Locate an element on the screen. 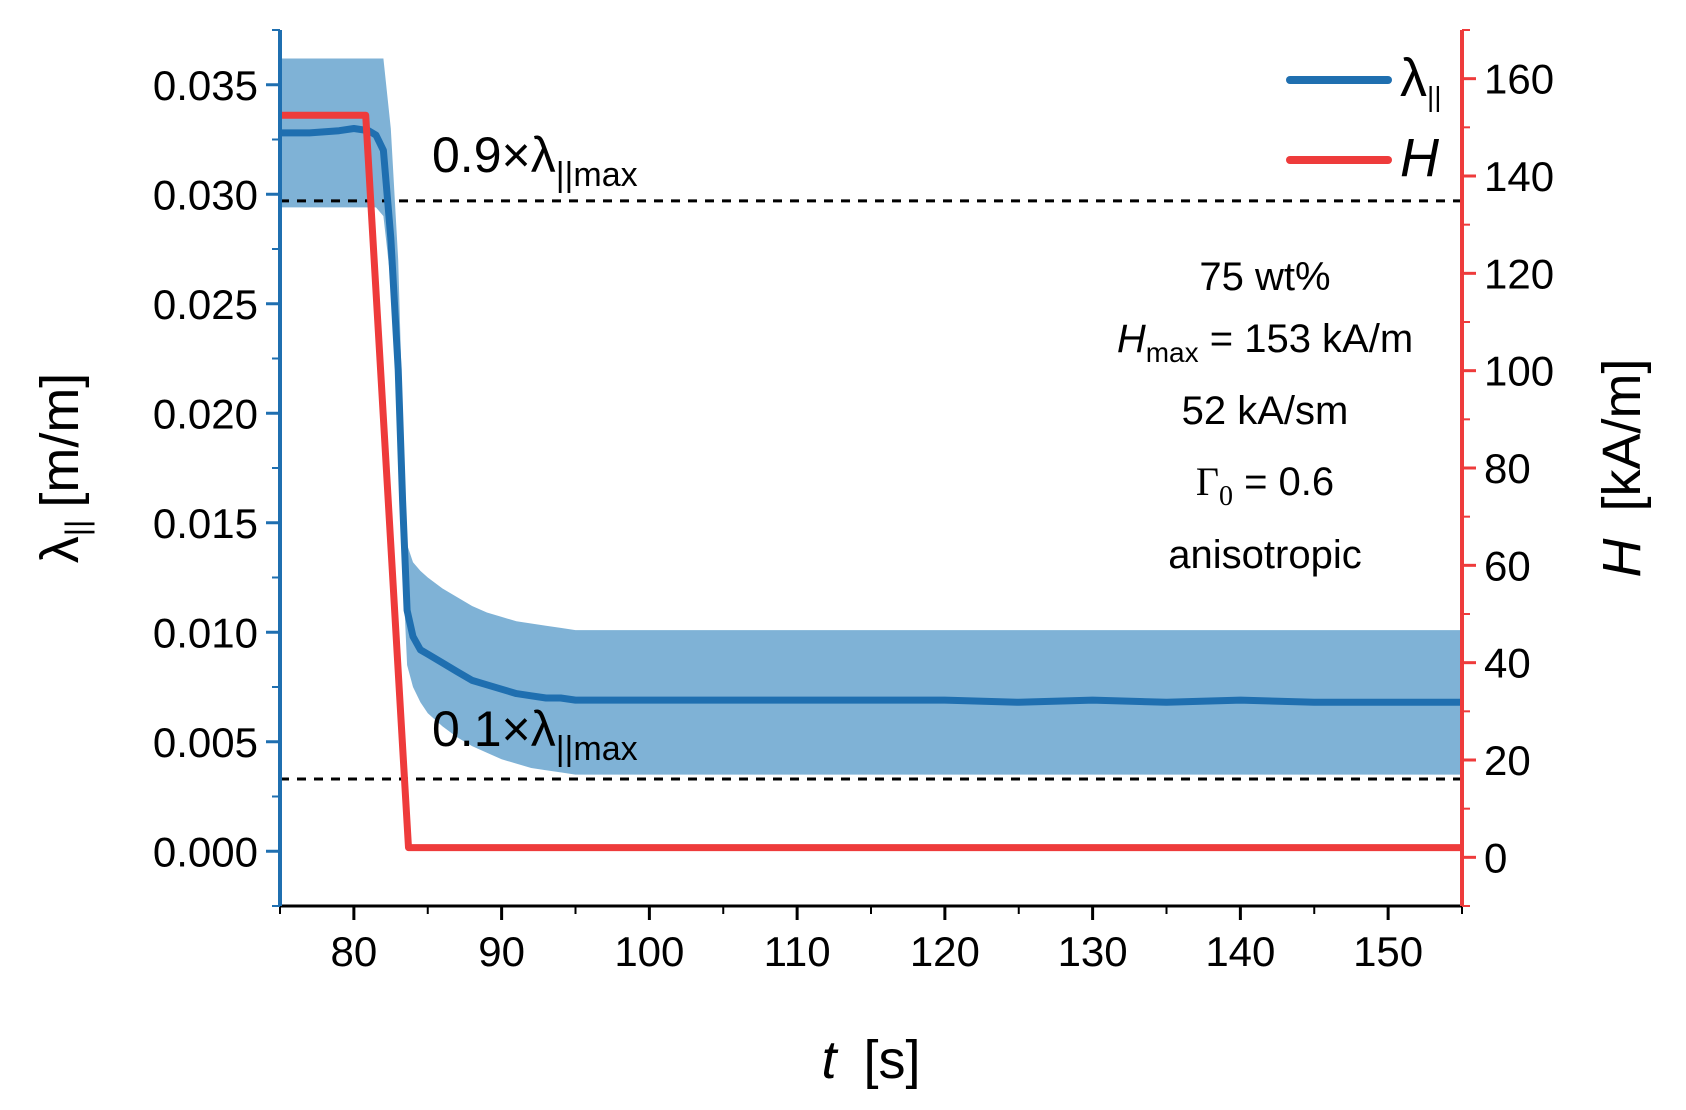  y-right-tick-label: 80 is located at coordinates (1507, 468).